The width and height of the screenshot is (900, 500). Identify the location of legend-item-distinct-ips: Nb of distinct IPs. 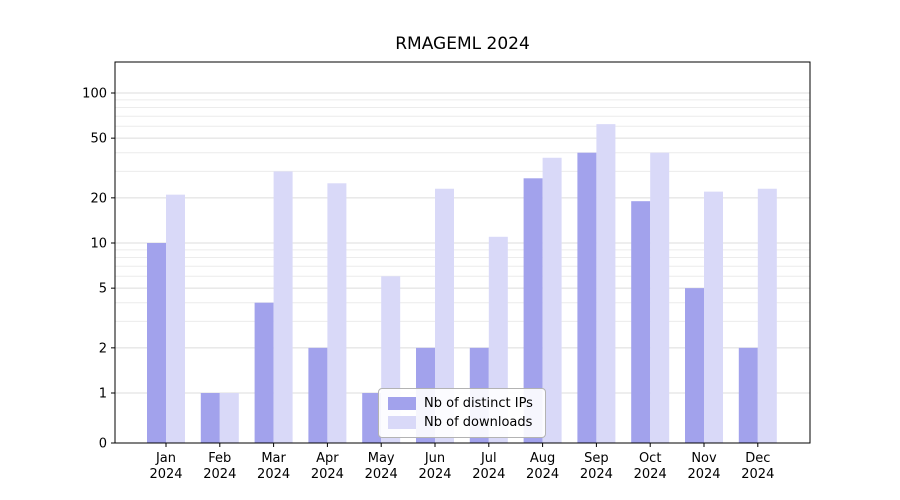
(462, 403).